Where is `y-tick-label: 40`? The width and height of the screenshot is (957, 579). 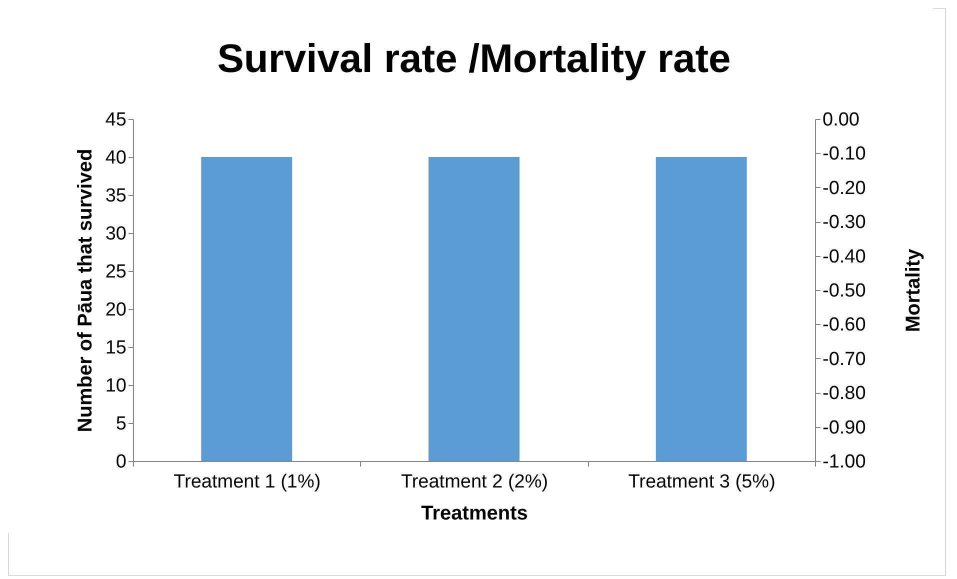 y-tick-label: 40 is located at coordinates (115, 158).